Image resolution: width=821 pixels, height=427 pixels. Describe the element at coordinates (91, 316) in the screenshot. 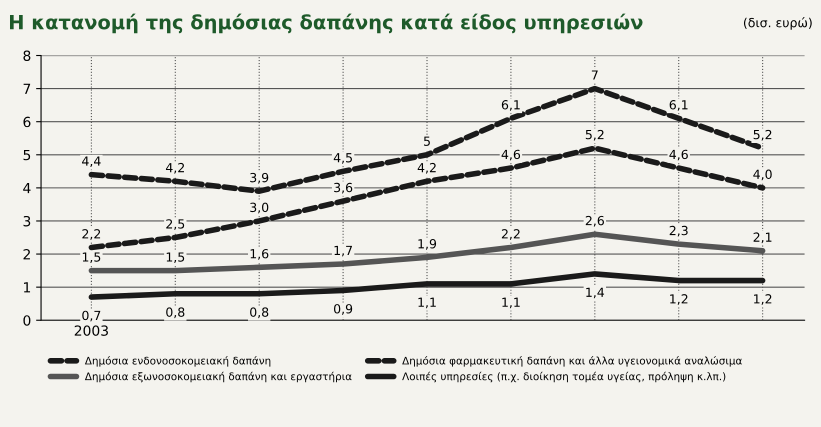

I see `data-label: 0,7` at that location.